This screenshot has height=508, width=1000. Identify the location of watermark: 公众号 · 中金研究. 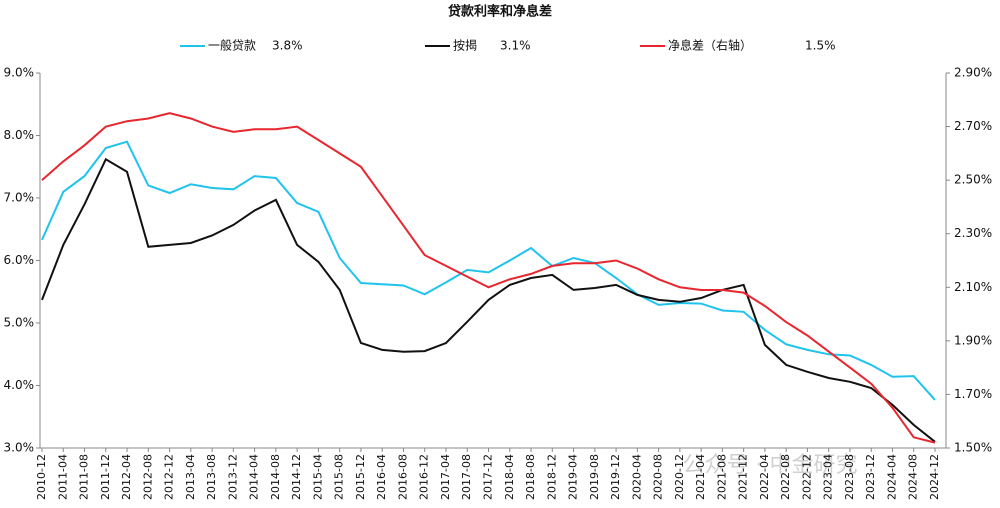
(770, 465).